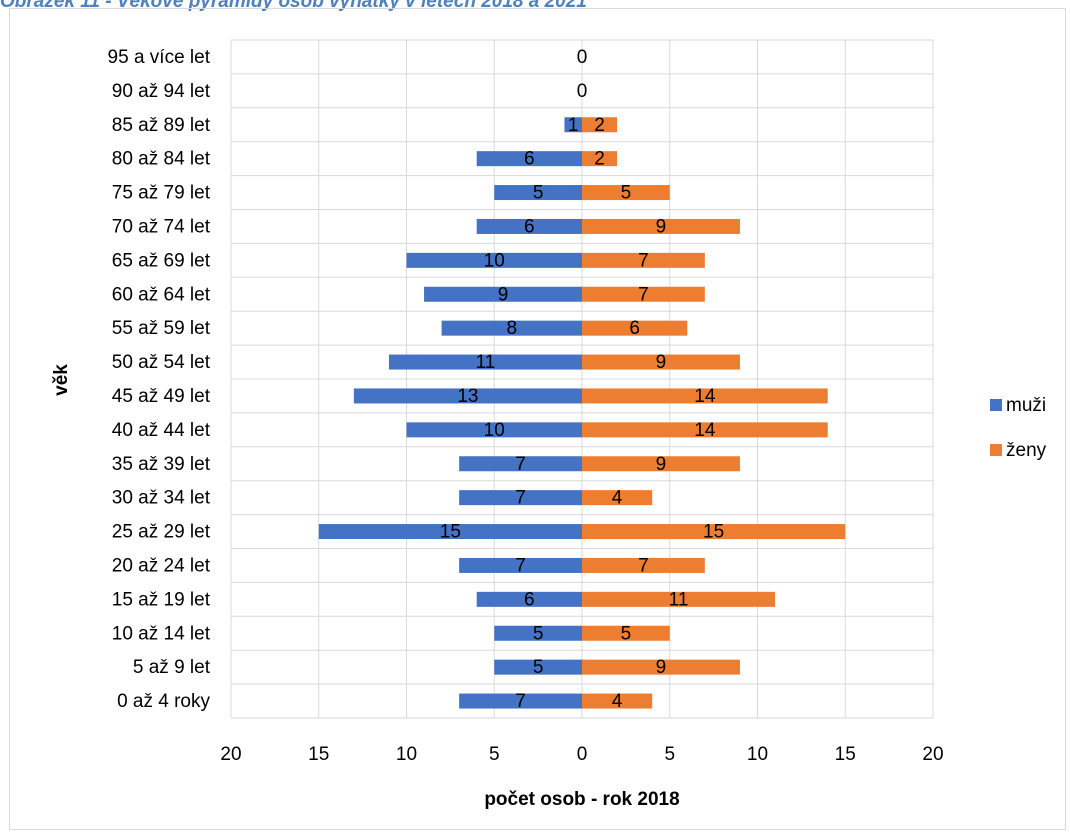 The image size is (1070, 834). What do you see at coordinates (581, 754) in the screenshot?
I see `x-tick-labels: 20 15 10 5 0 5 10 15 20` at bounding box center [581, 754].